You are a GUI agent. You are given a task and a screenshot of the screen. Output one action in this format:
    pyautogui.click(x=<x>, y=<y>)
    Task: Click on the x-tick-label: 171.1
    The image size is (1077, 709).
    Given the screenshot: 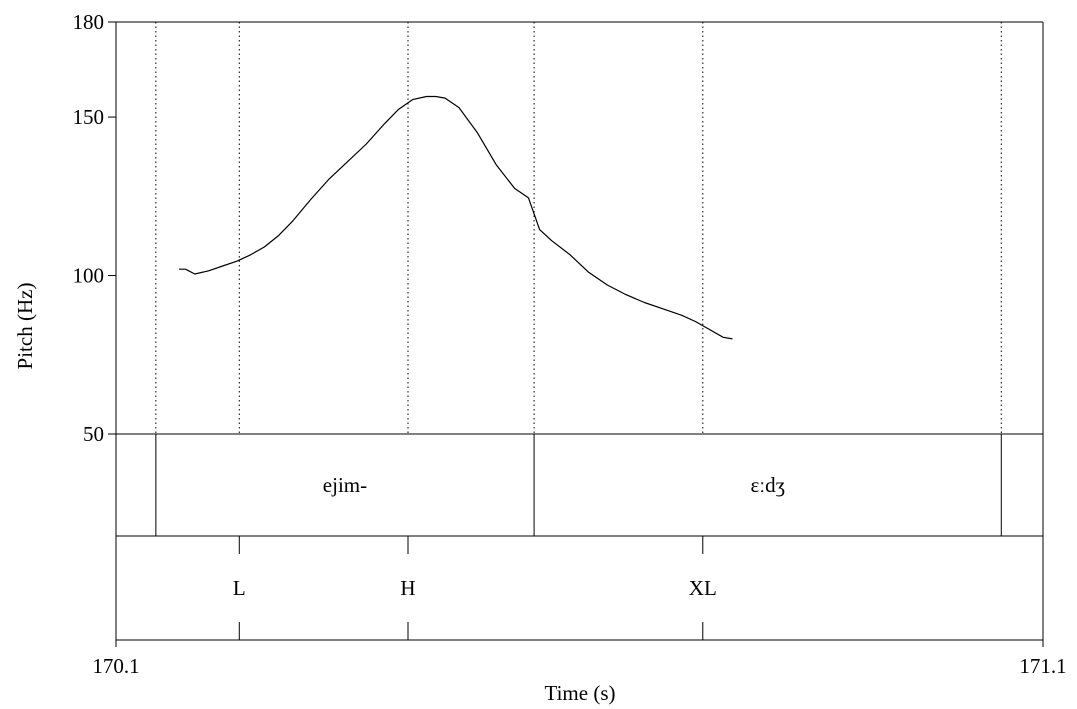 What is the action you would take?
    pyautogui.click(x=1042, y=666)
    